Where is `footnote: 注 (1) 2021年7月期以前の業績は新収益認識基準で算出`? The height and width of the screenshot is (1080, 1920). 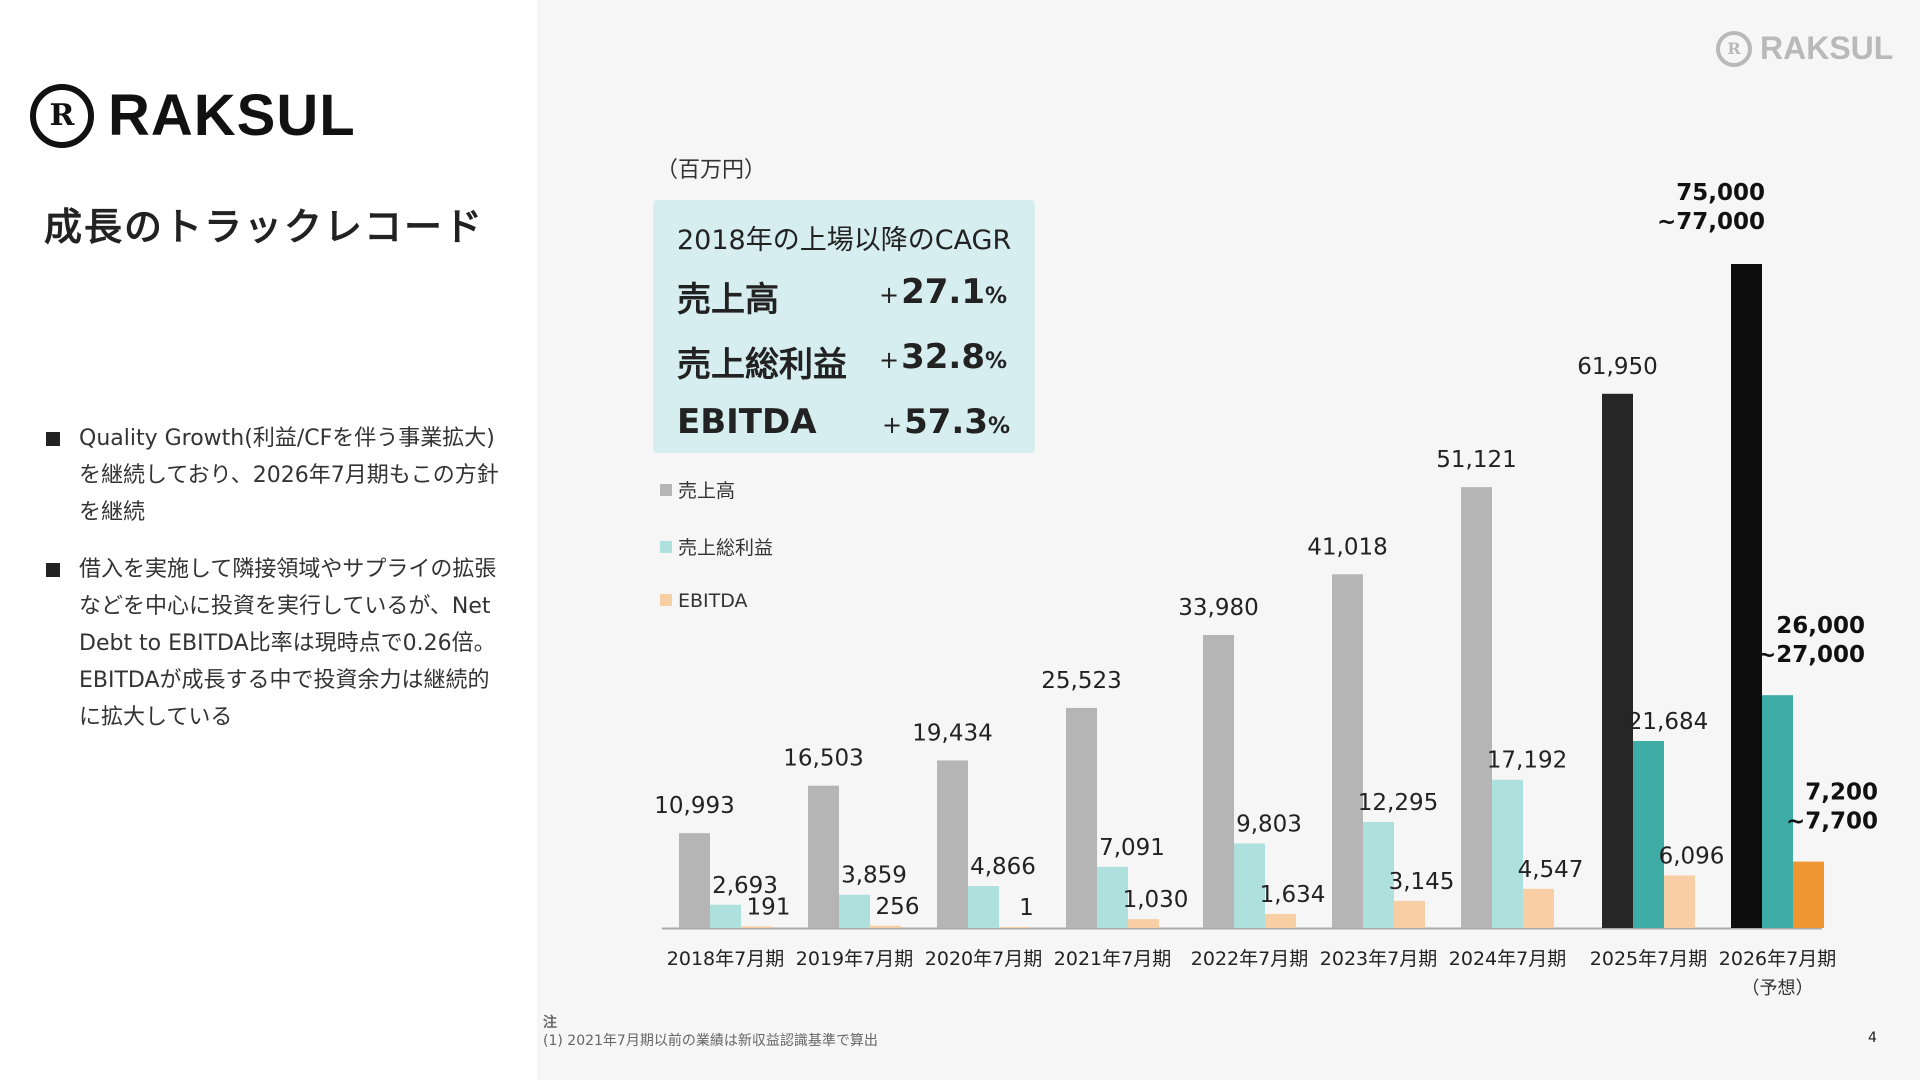
footnote: 注 (1) 2021年7月期以前の業績は新収益認識基準で算出 is located at coordinates (710, 1032).